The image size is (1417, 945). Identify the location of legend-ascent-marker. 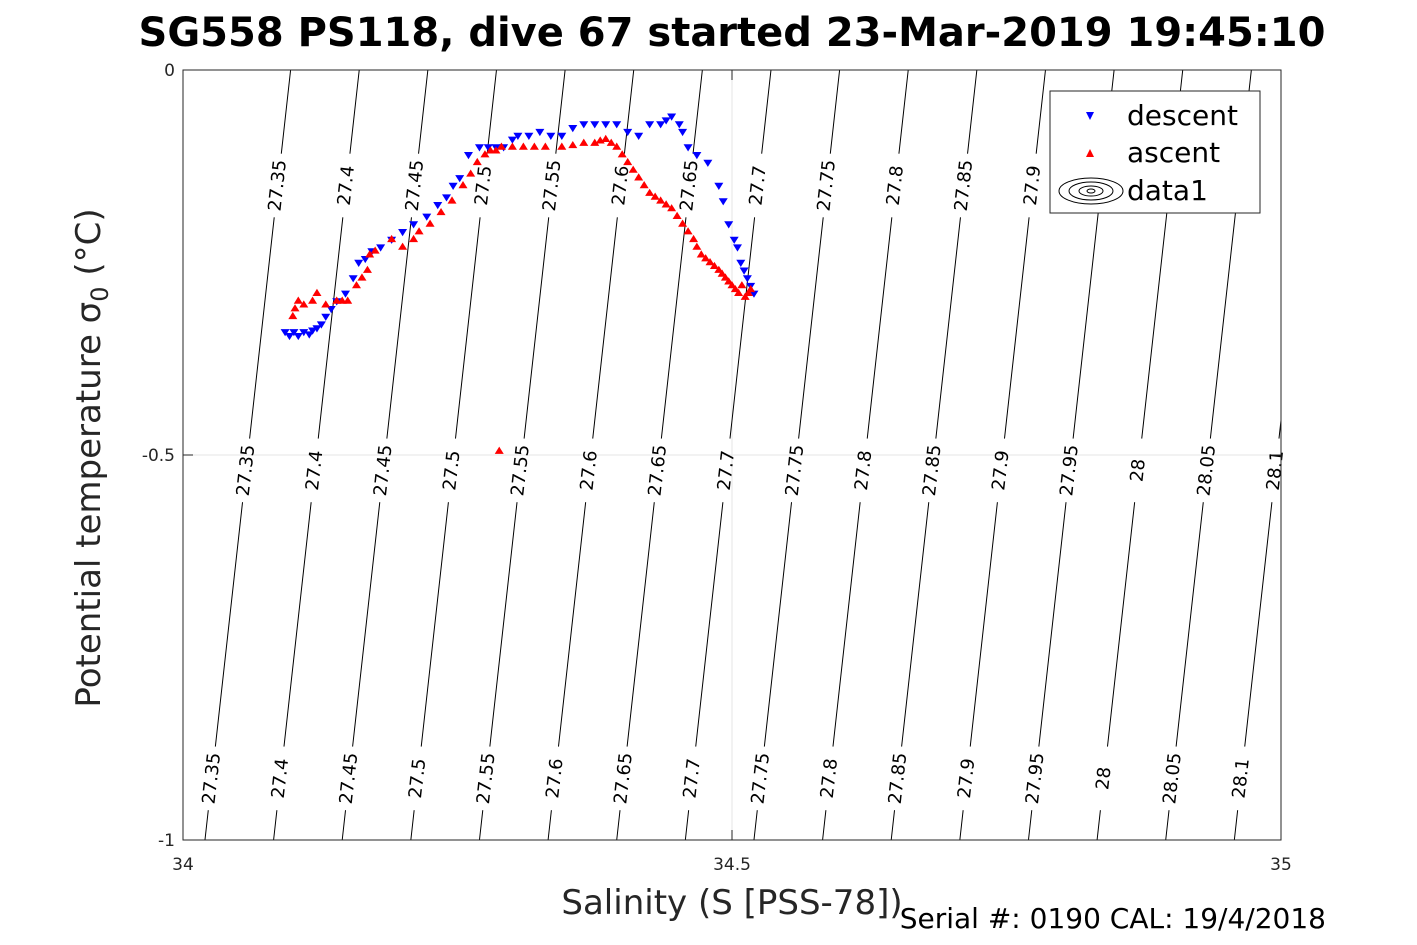
(1090, 153).